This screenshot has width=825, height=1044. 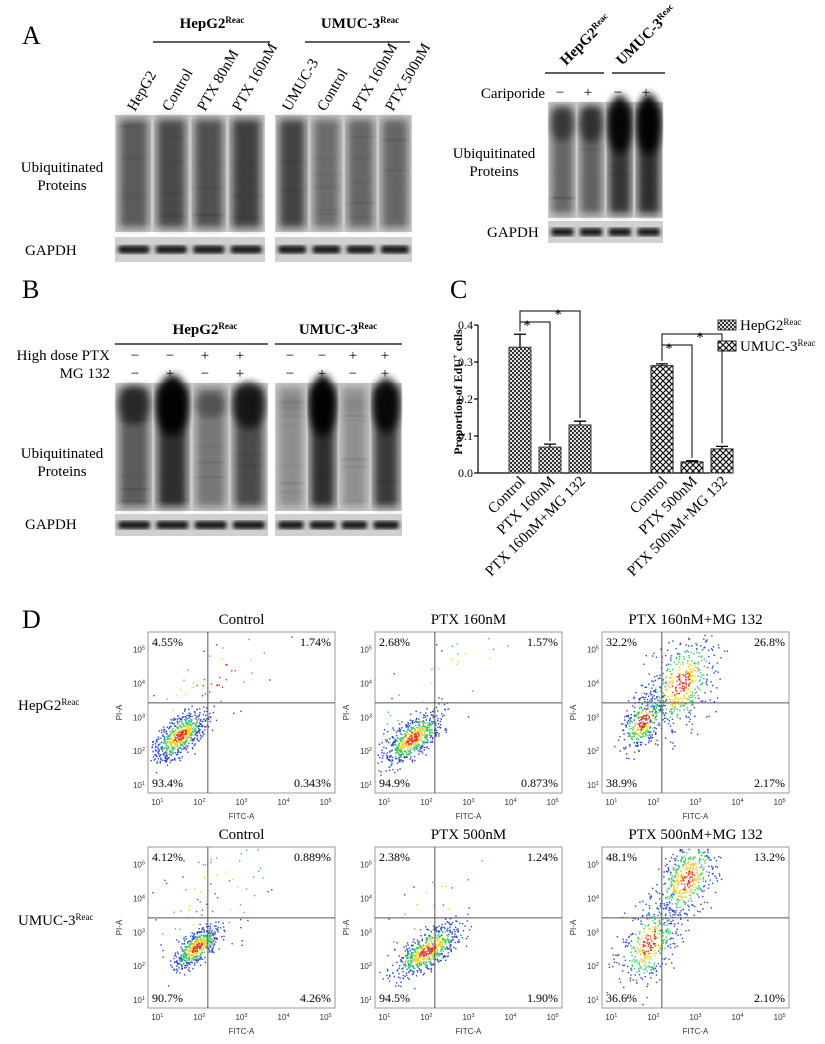 I want to click on y-tick-label: 103, so click(x=593, y=717).